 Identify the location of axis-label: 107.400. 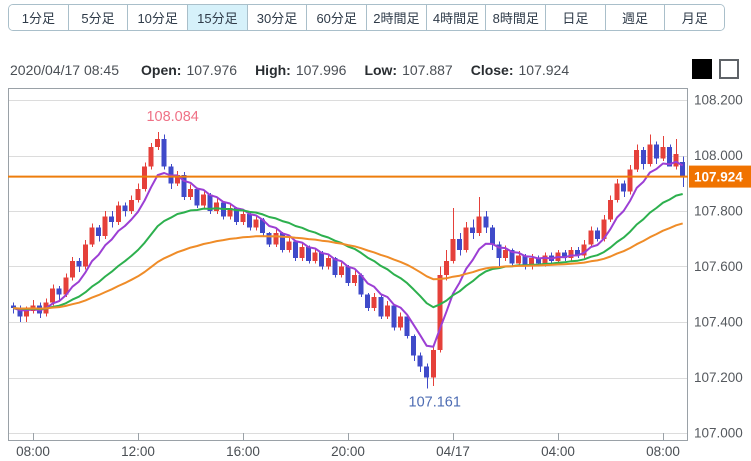
(718, 322).